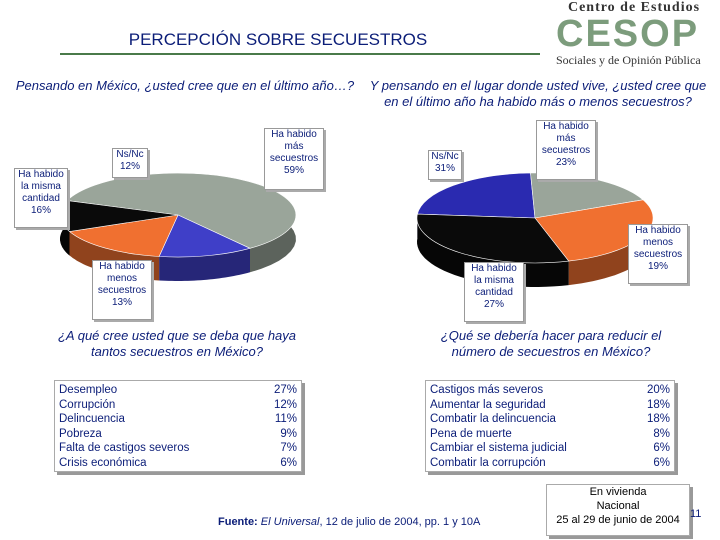  What do you see at coordinates (550, 390) in the screenshot?
I see `table-row: Castigos más severos 20%` at bounding box center [550, 390].